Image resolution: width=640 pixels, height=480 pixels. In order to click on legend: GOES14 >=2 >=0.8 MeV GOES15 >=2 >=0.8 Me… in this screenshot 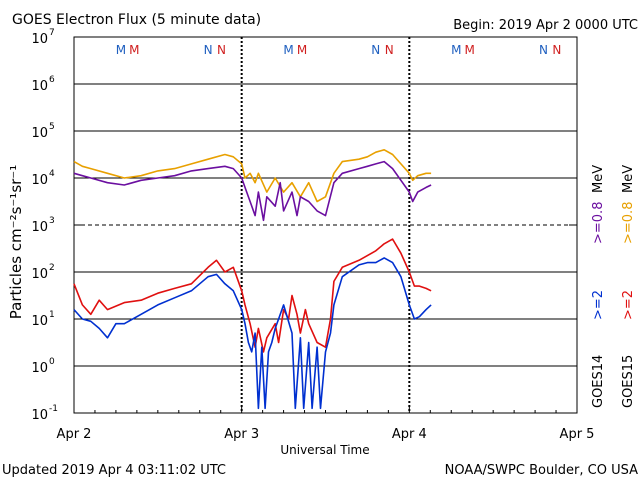, I will do `click(613, 286)`.